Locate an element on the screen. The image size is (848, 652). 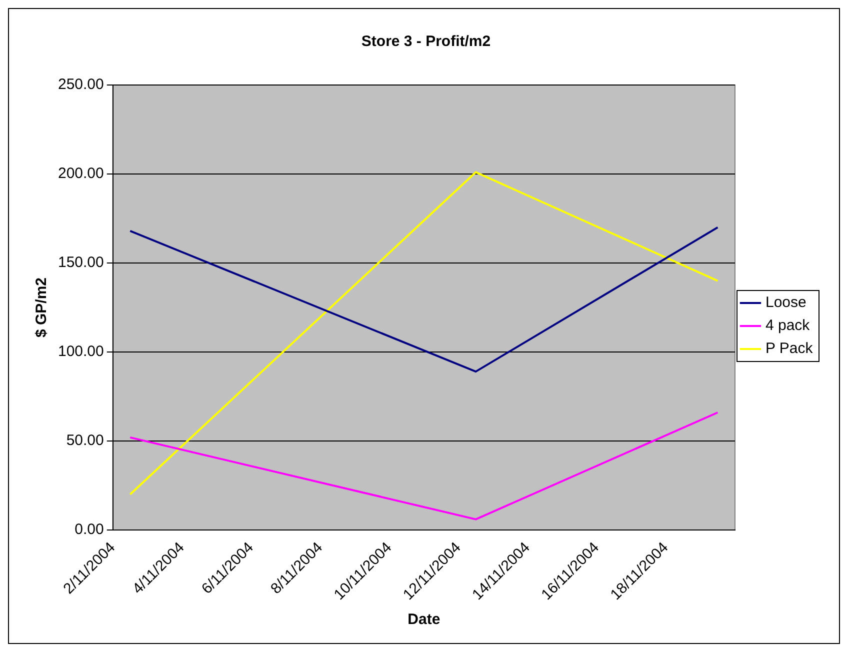
y-tick-label: 250.00 is located at coordinates (81, 85).